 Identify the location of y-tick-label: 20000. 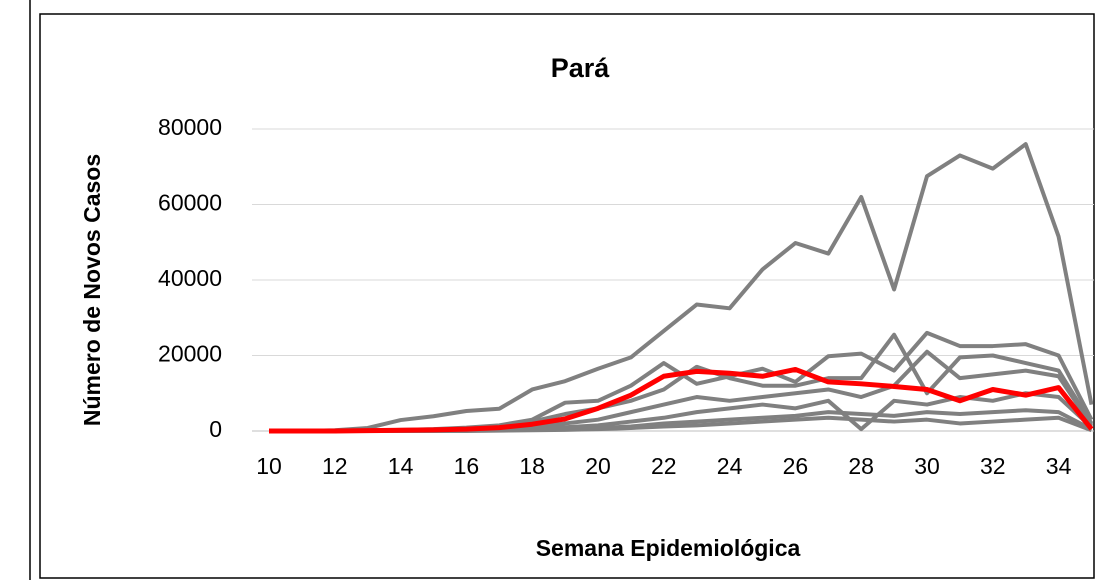
(190, 354).